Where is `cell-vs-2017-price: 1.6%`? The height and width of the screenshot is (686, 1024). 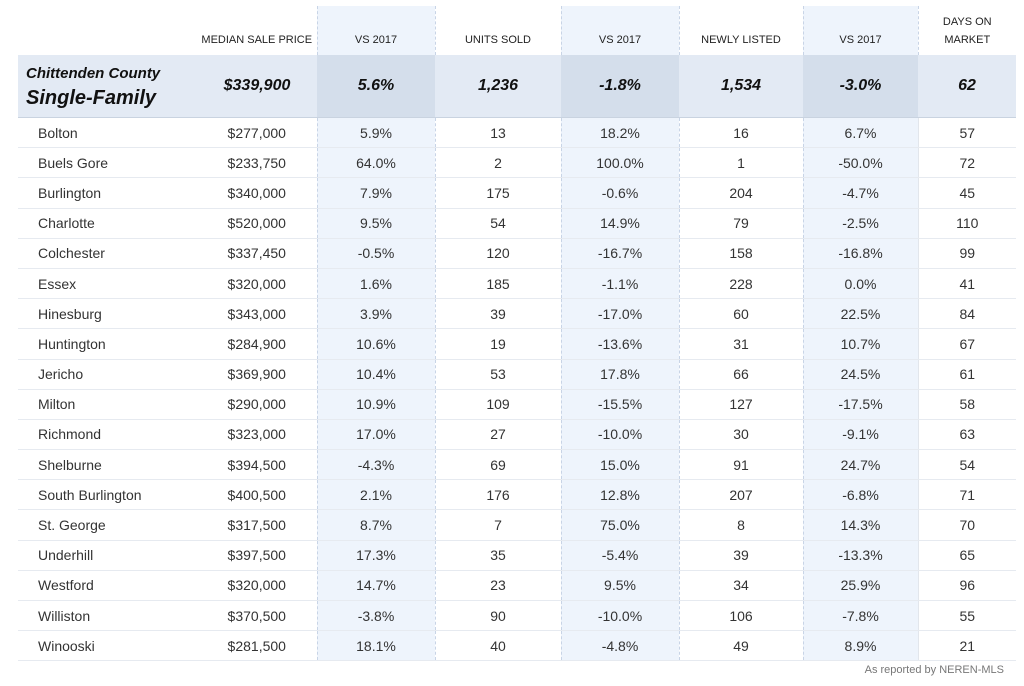
cell-vs-2017-price: 1.6% is located at coordinates (376, 284).